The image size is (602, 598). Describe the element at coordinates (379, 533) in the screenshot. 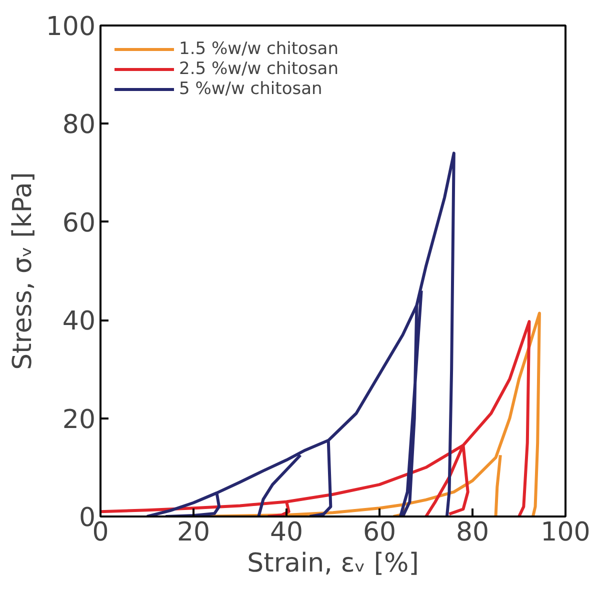

I see `x-tick-label: 60` at that location.